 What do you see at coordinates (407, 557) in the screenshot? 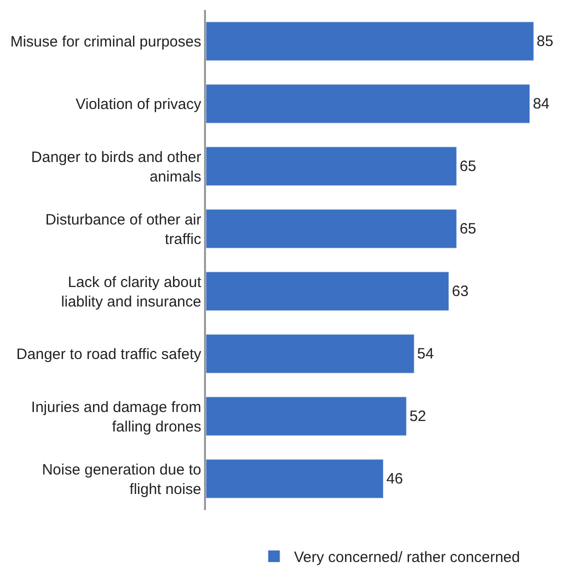
I see `legend-label: Very concerned/ rather concerned` at bounding box center [407, 557].